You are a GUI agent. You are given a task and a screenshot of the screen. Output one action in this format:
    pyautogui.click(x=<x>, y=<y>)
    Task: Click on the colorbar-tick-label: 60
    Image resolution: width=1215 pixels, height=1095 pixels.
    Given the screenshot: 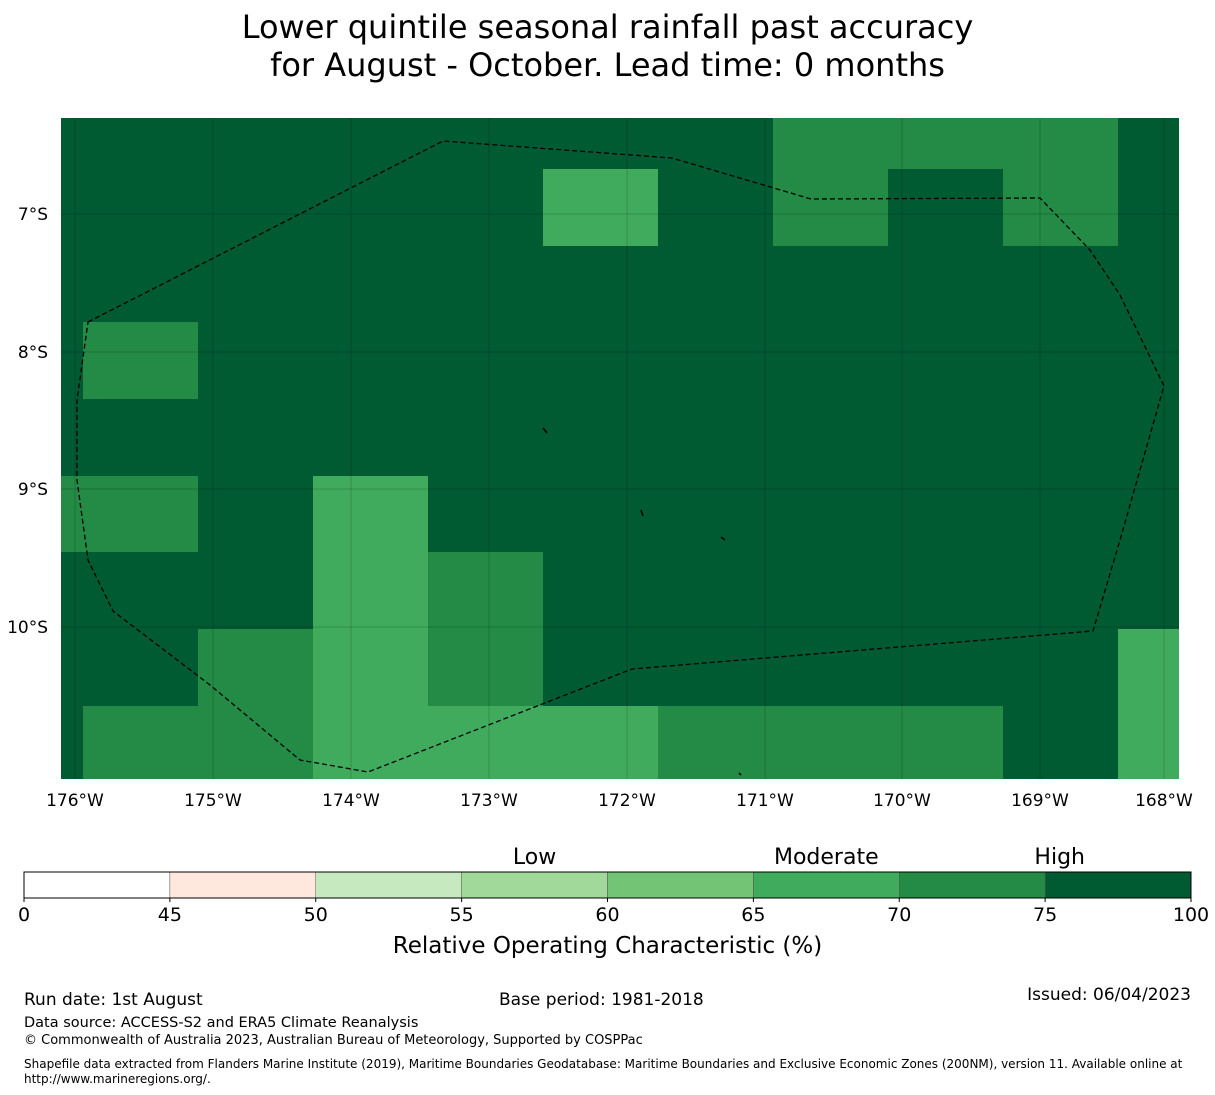 What is the action you would take?
    pyautogui.click(x=607, y=915)
    